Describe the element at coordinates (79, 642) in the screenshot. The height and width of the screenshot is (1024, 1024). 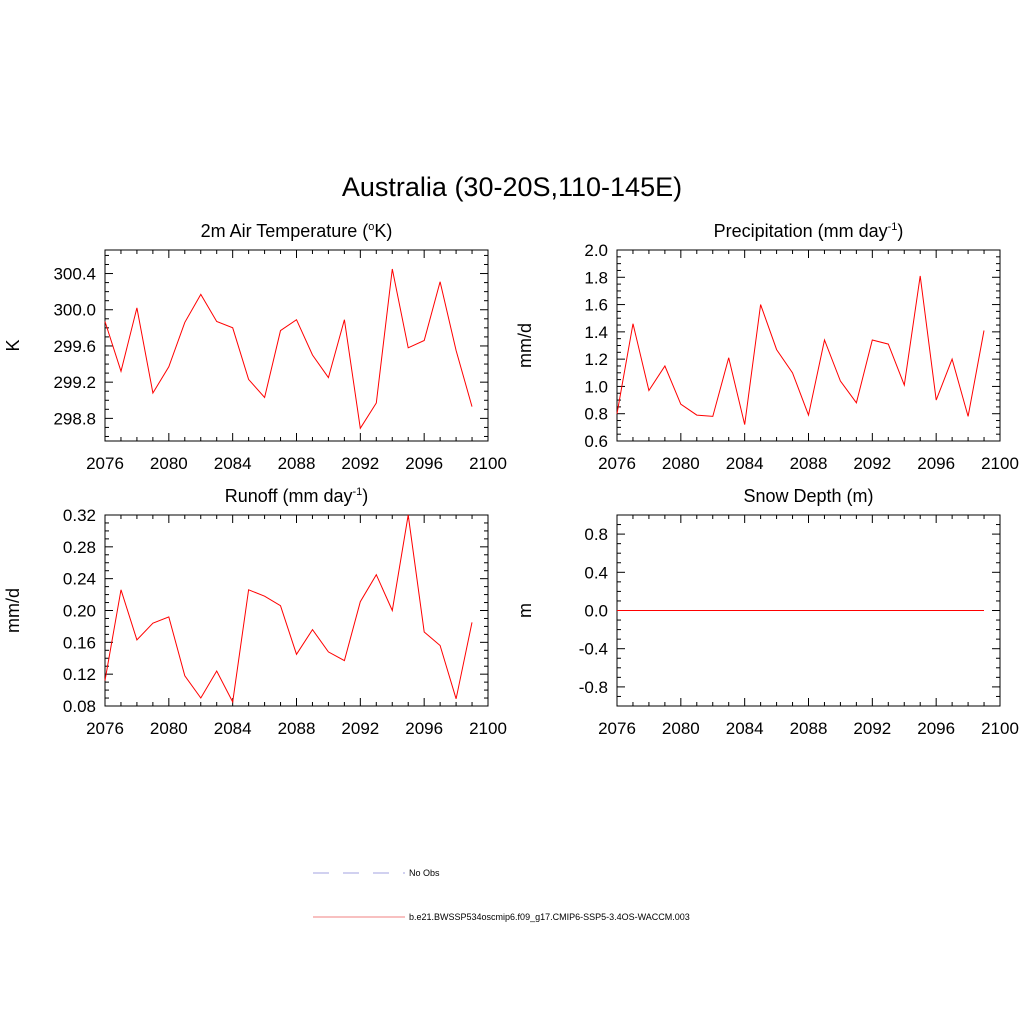
I see `y-tick-label: 0.16` at that location.